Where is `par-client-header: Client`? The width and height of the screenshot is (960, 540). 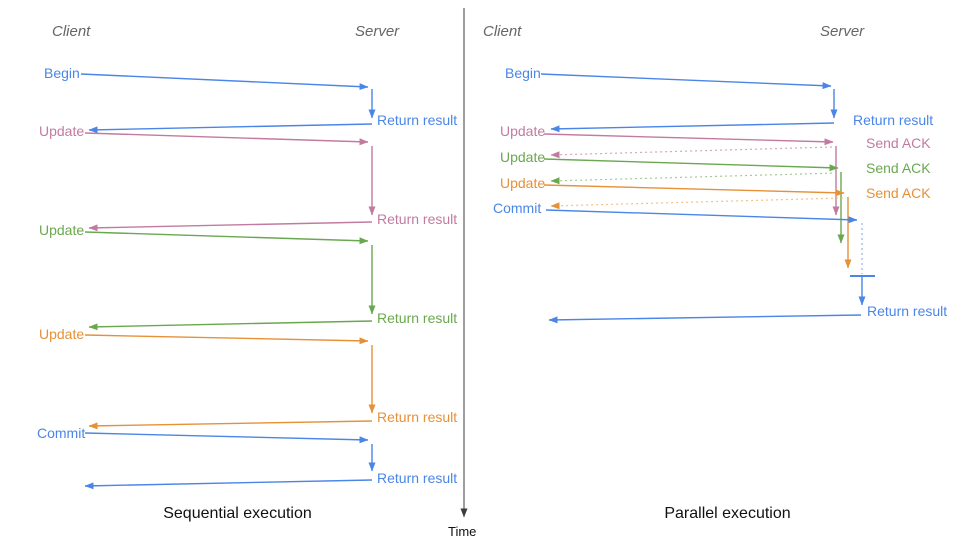
par-client-header: Client is located at coordinates (502, 31).